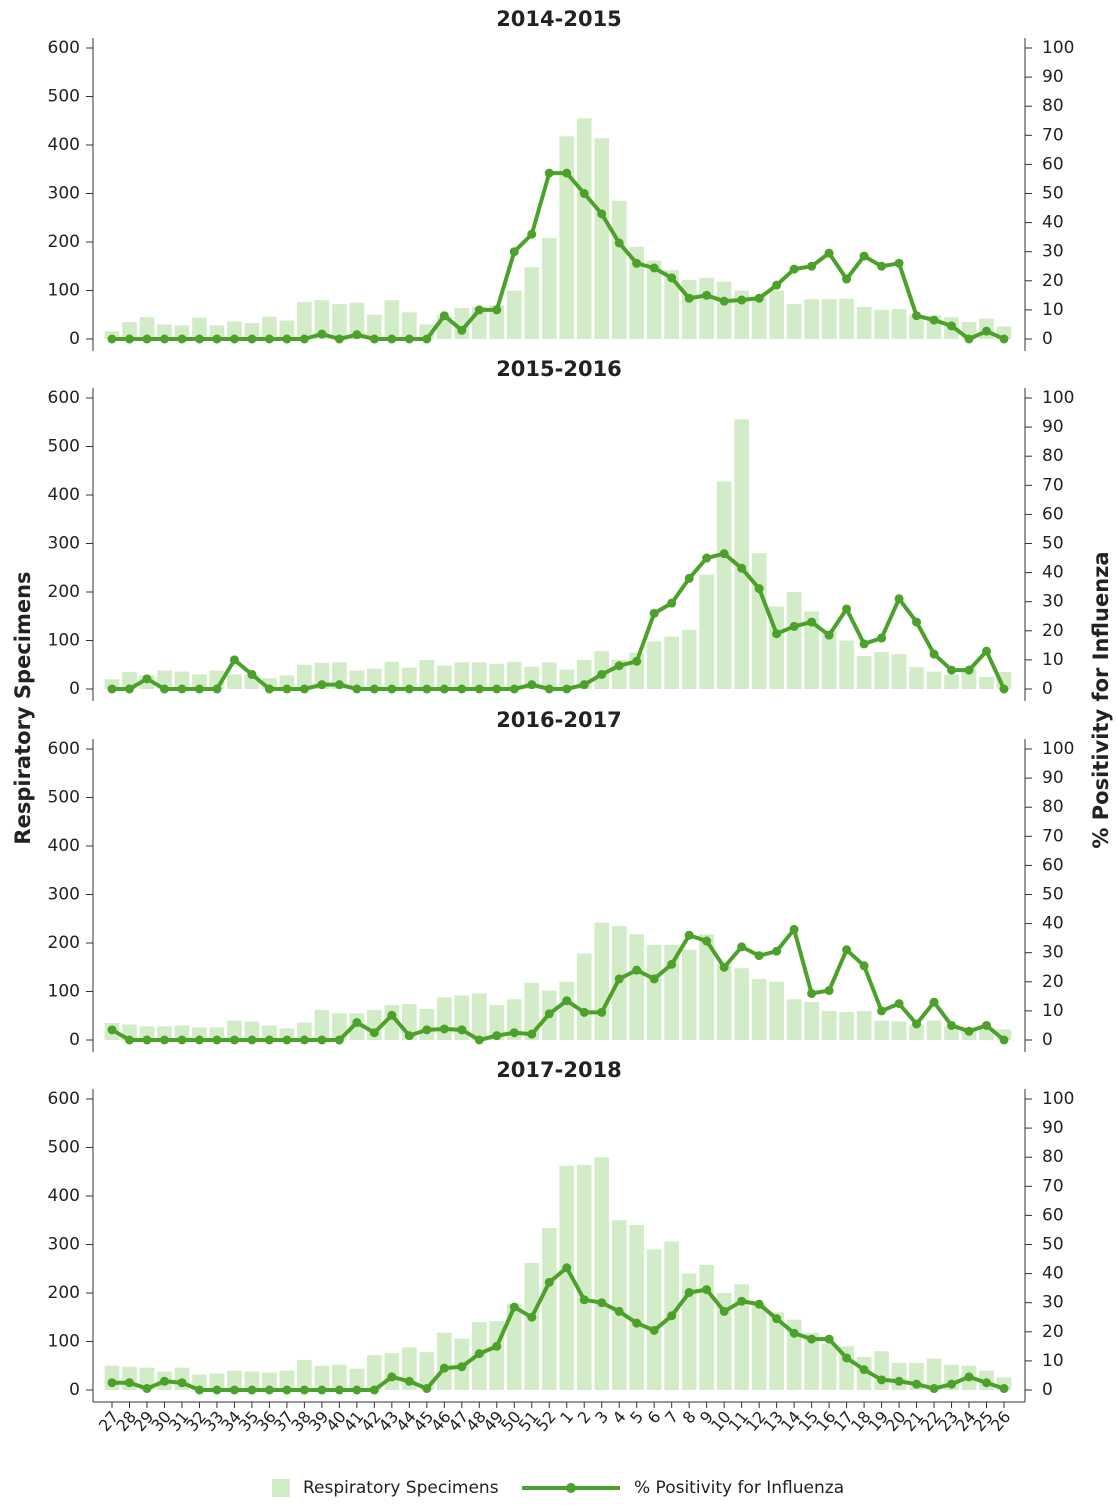 The width and height of the screenshot is (1118, 1505). Describe the element at coordinates (559, 369) in the screenshot. I see `panel-title: 2015-2016` at that location.